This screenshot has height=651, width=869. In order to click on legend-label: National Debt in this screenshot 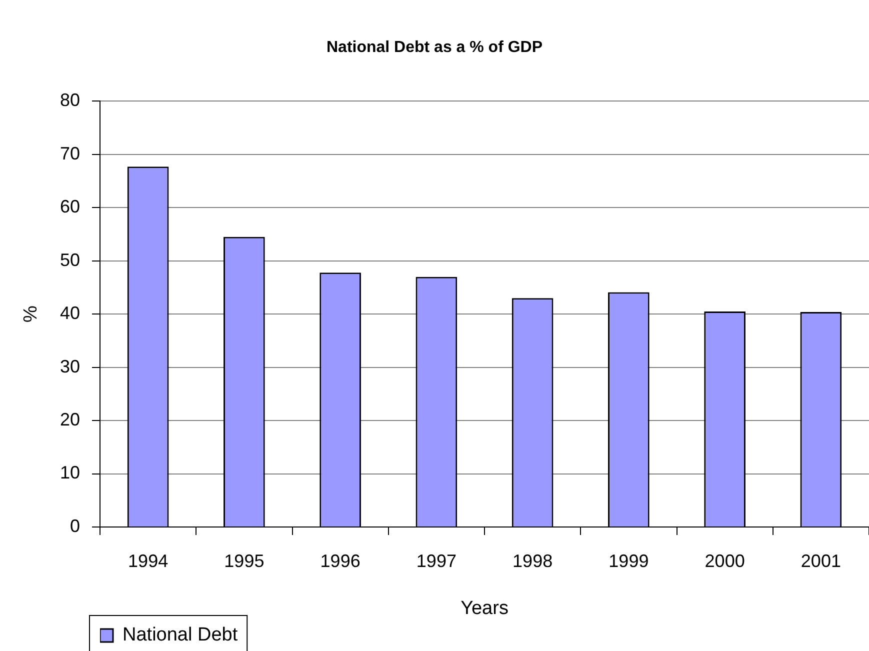, I will do `click(180, 635)`.